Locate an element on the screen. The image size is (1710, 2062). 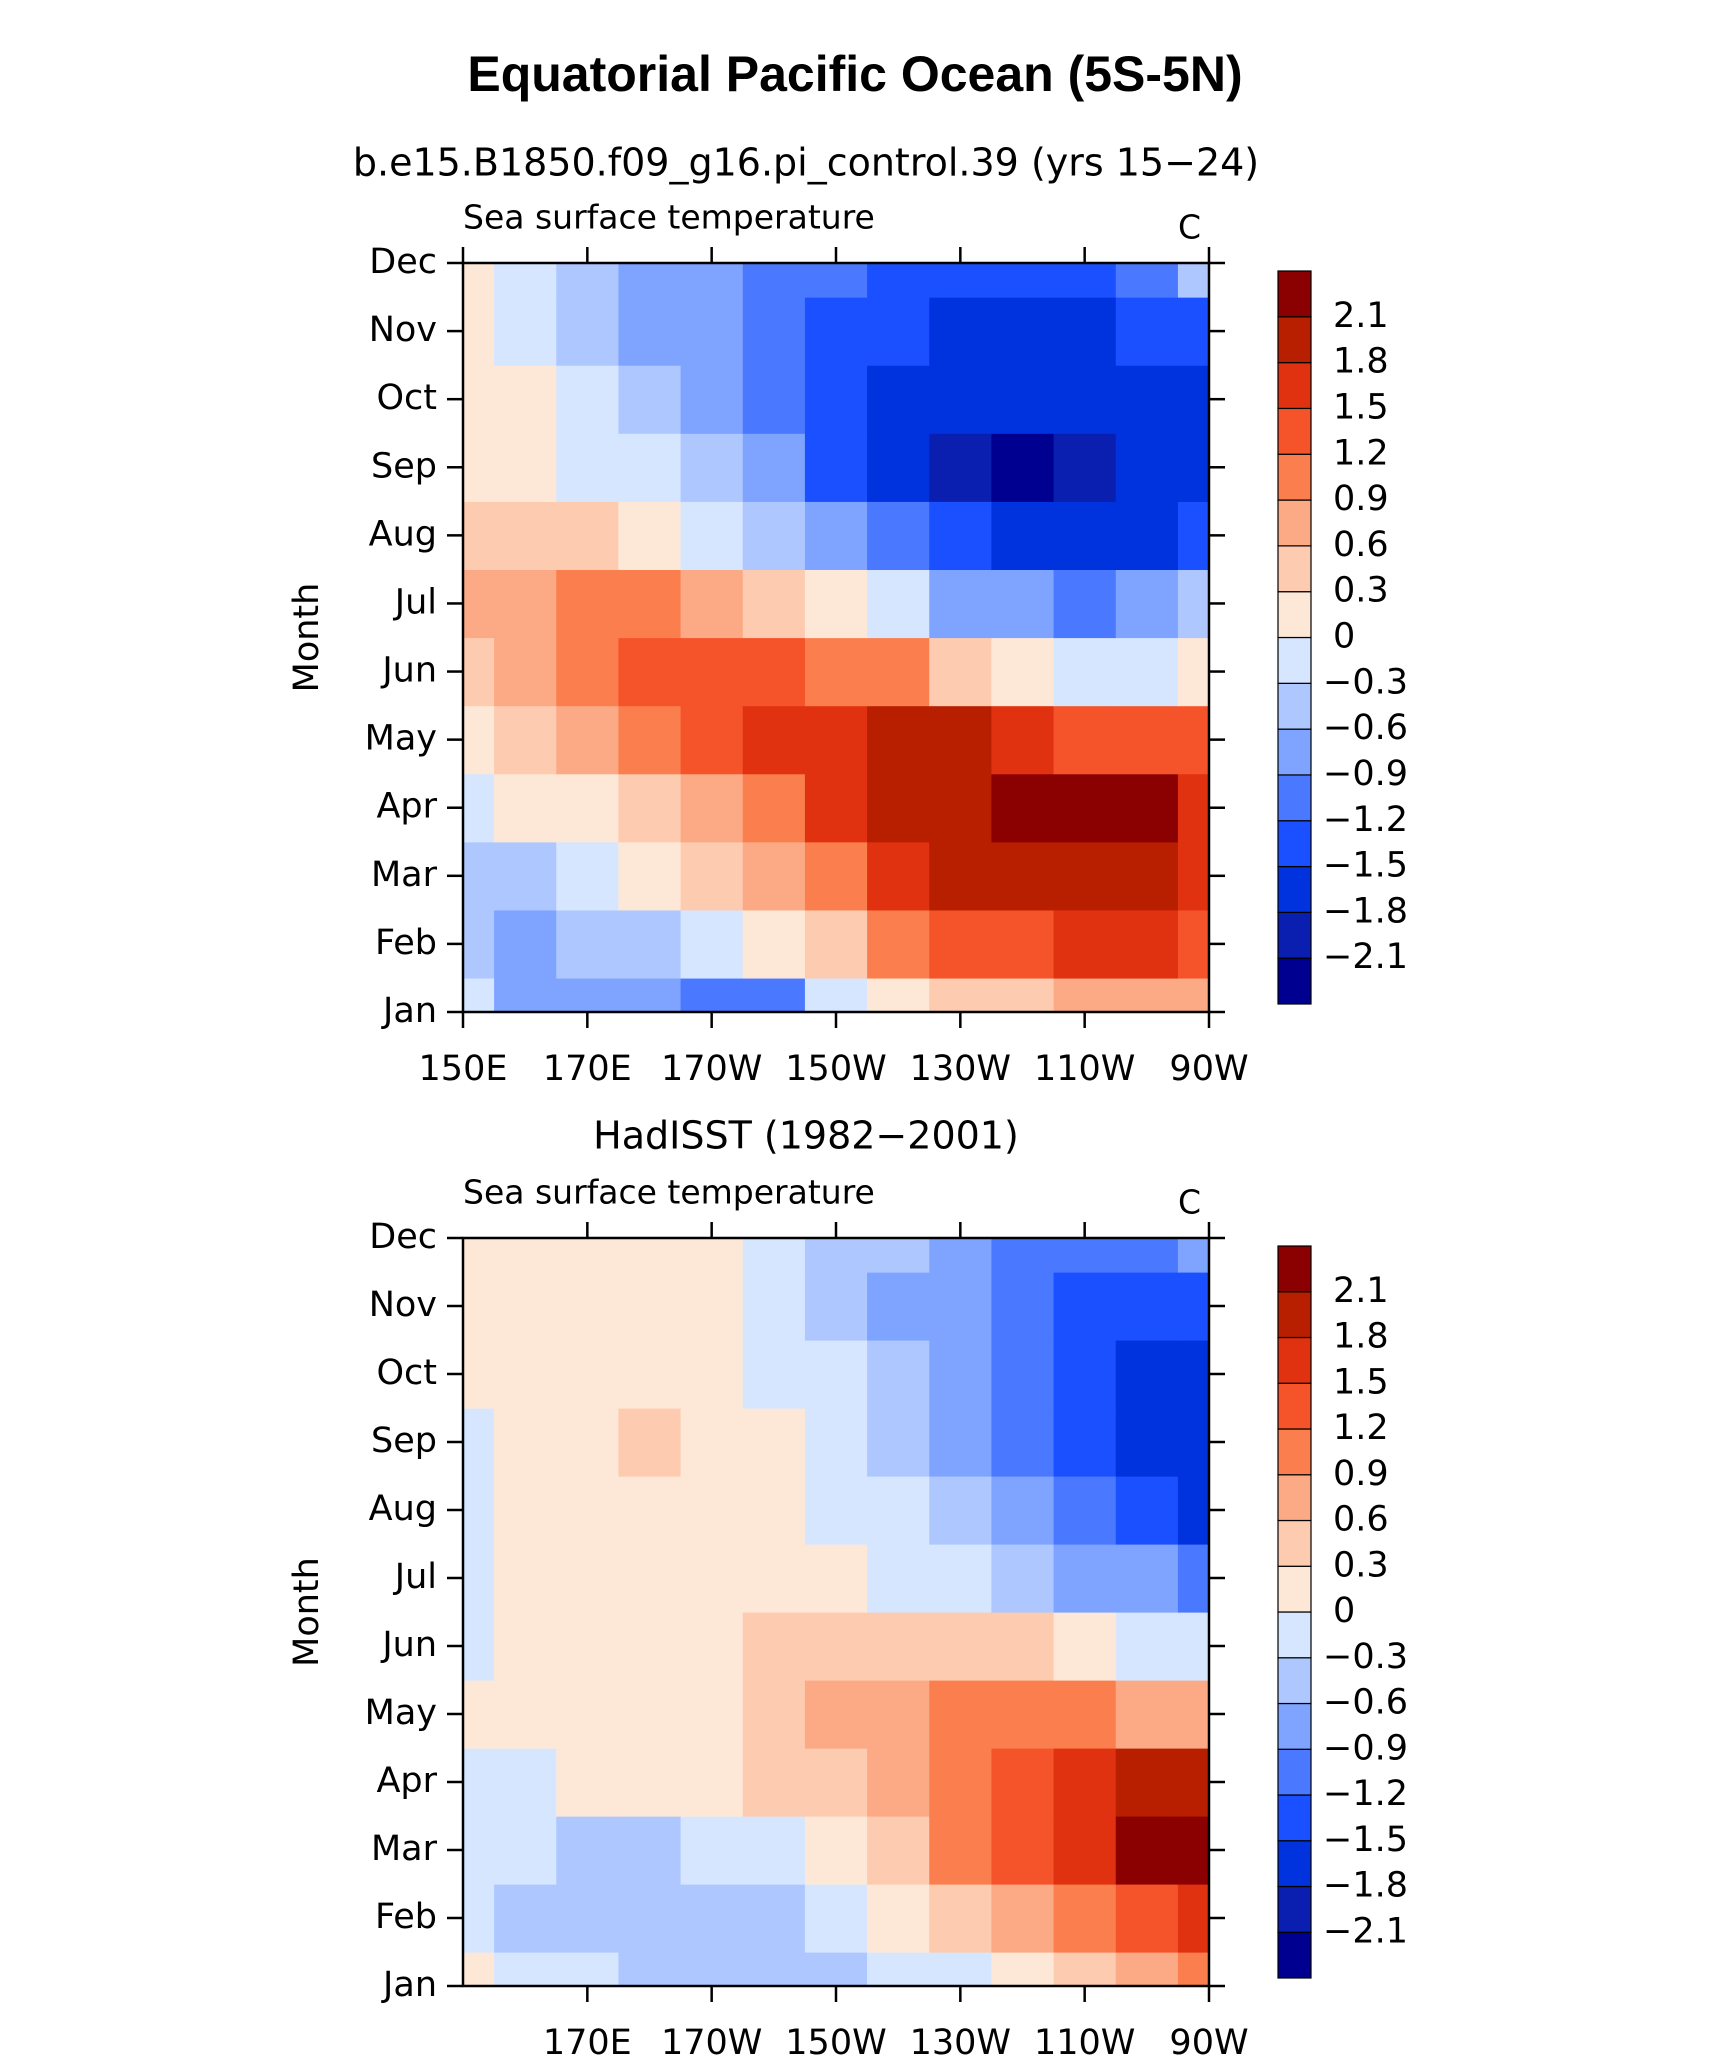
colorbar-label: −1.8 is located at coordinates (1365, 1886).